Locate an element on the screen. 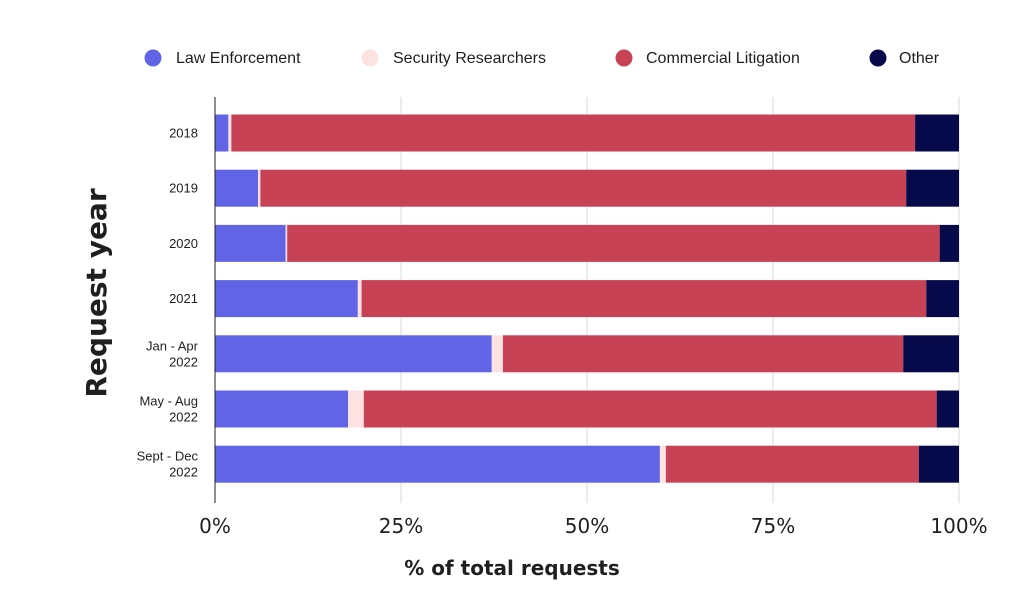  legend-label-commercial-litigation: Commercial Litigation is located at coordinates (723, 58).